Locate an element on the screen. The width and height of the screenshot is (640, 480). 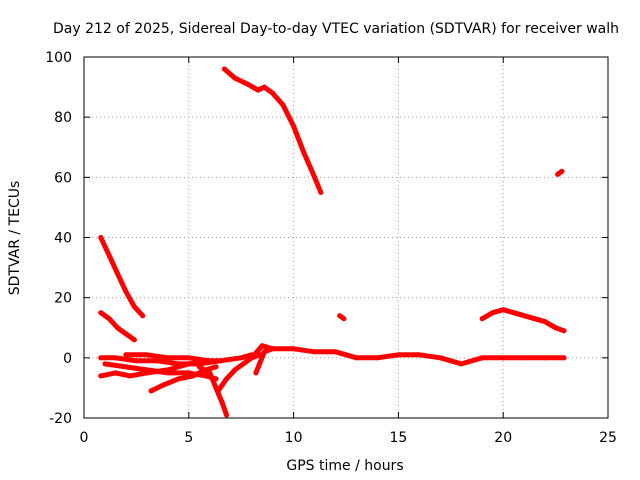
x-tick-label: 20 is located at coordinates (503, 438).